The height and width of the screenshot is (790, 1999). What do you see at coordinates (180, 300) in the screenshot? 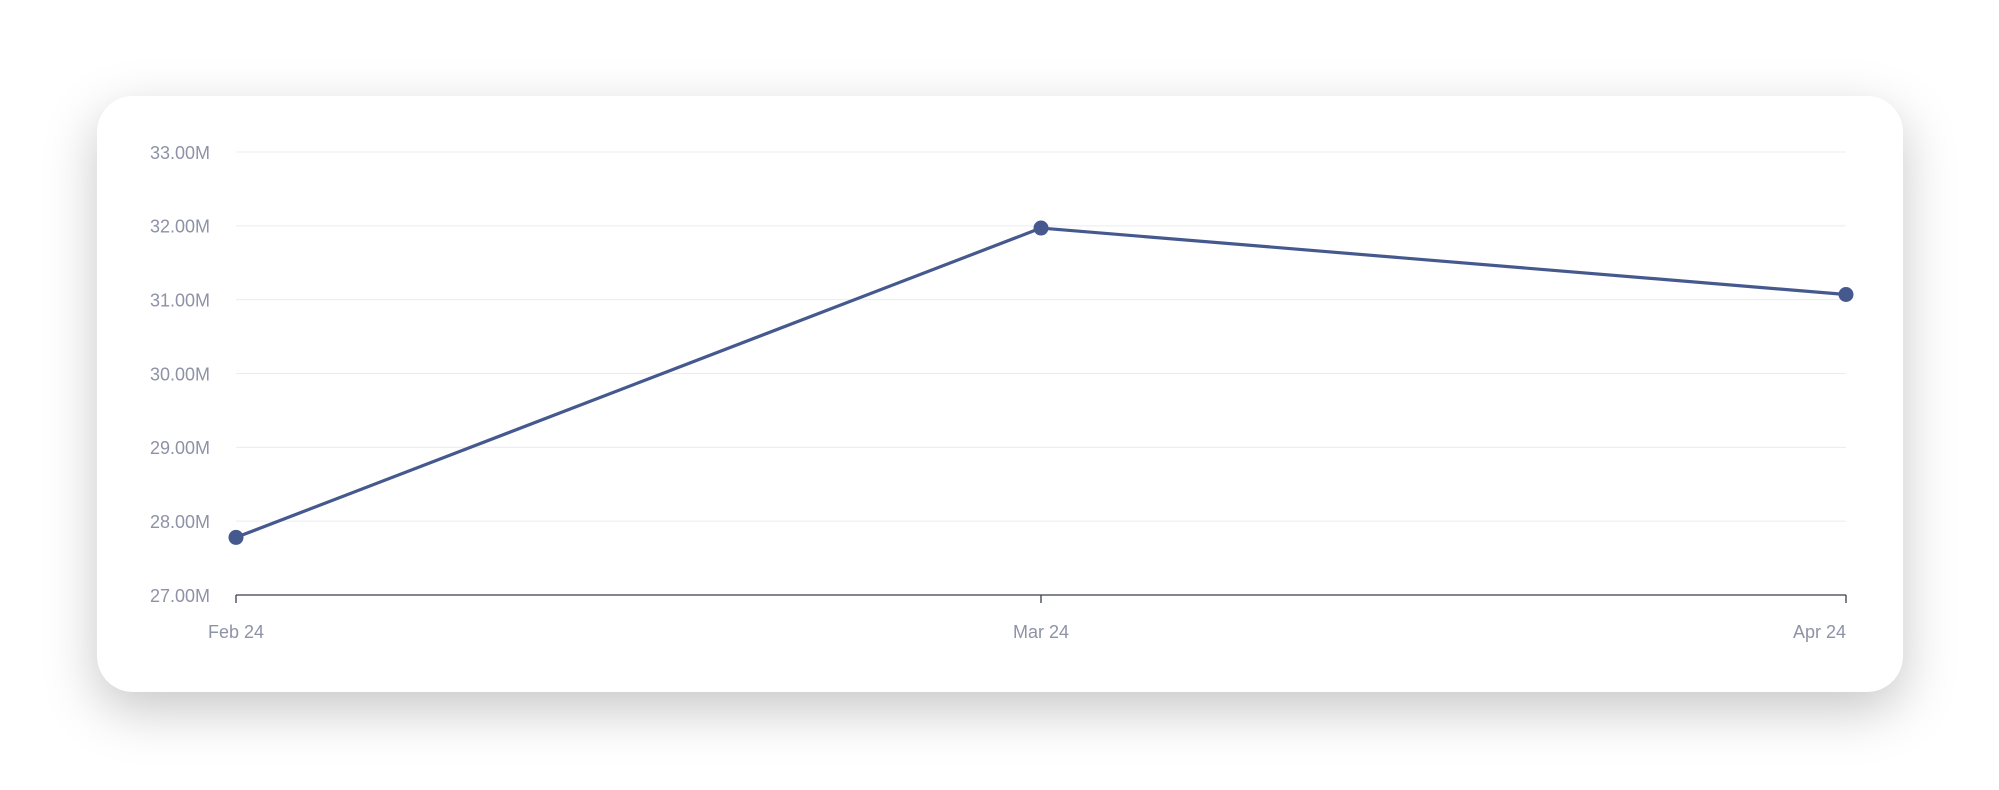
I see `y-tick-label: 31.00M` at bounding box center [180, 300].